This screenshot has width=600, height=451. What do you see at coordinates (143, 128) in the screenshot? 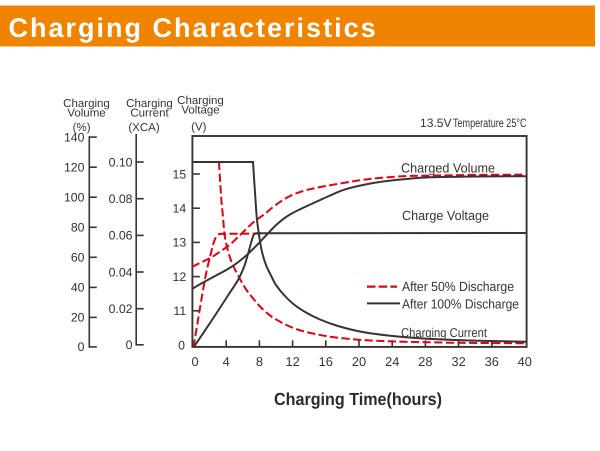
I see `svg-text: (XCA)` at bounding box center [143, 128].